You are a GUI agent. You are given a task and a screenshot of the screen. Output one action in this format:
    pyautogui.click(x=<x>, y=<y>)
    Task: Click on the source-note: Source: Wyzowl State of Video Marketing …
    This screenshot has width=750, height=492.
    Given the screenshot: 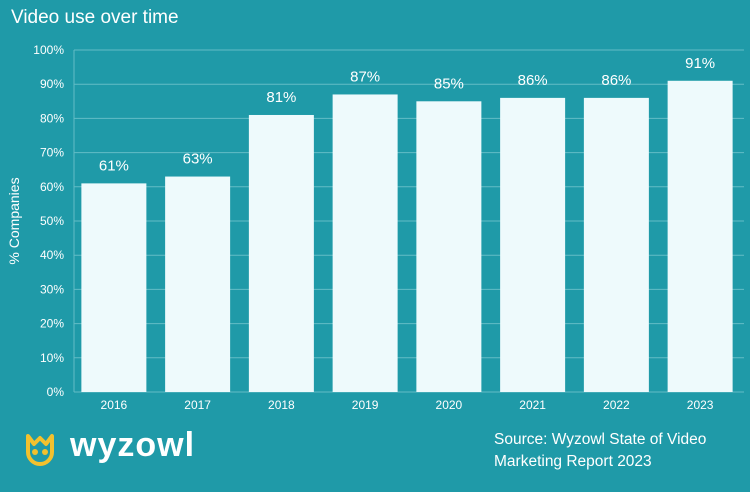 What is the action you would take?
    pyautogui.click(x=619, y=451)
    